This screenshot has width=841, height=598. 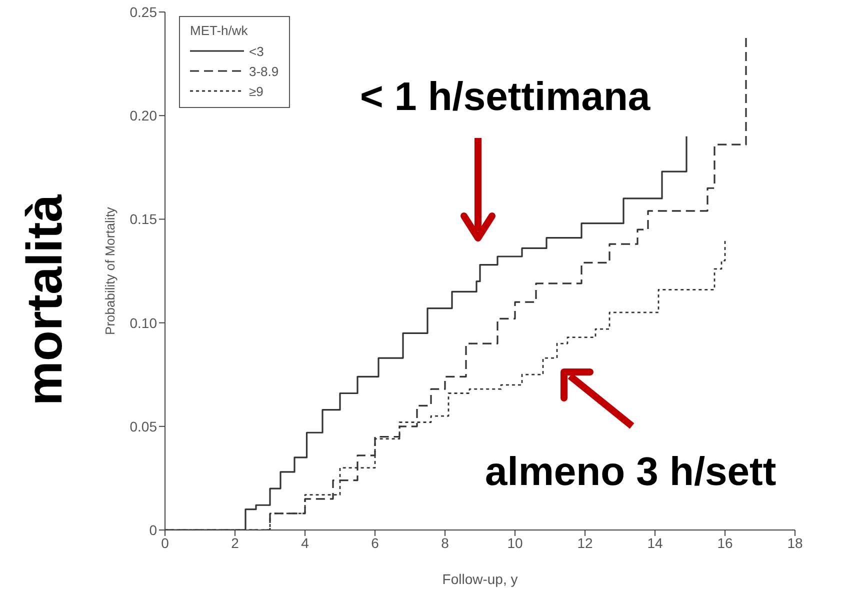 What do you see at coordinates (305, 542) in the screenshot?
I see `x-tick-label: 4` at bounding box center [305, 542].